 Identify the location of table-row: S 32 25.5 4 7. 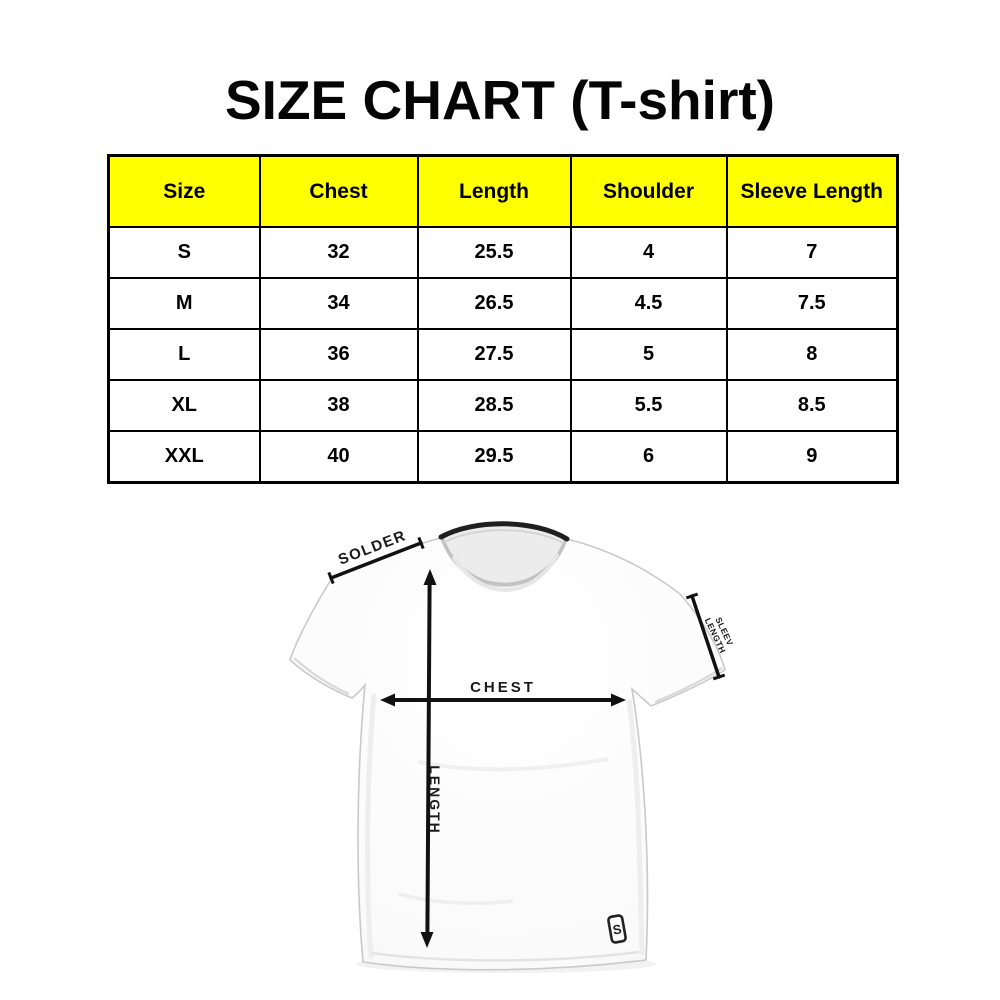
(503, 252).